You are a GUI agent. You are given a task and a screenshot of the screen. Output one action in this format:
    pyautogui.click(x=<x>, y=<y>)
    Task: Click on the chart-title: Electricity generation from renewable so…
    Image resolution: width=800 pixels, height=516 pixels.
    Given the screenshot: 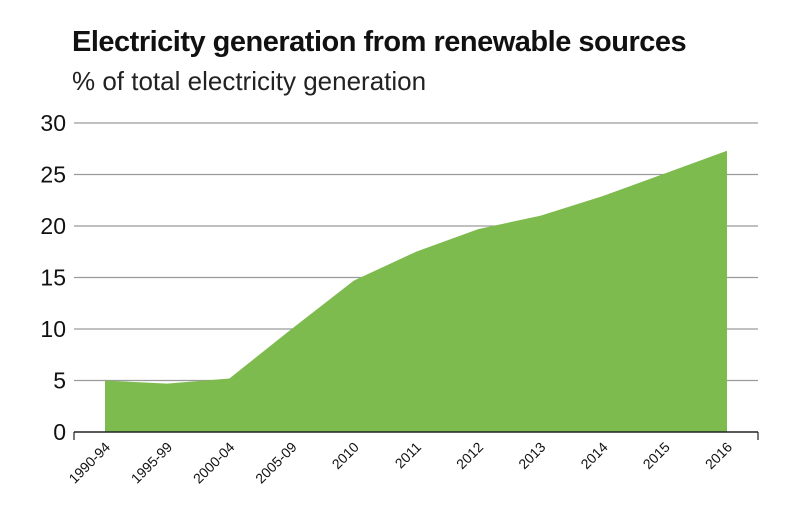 What is the action you would take?
    pyautogui.click(x=379, y=42)
    